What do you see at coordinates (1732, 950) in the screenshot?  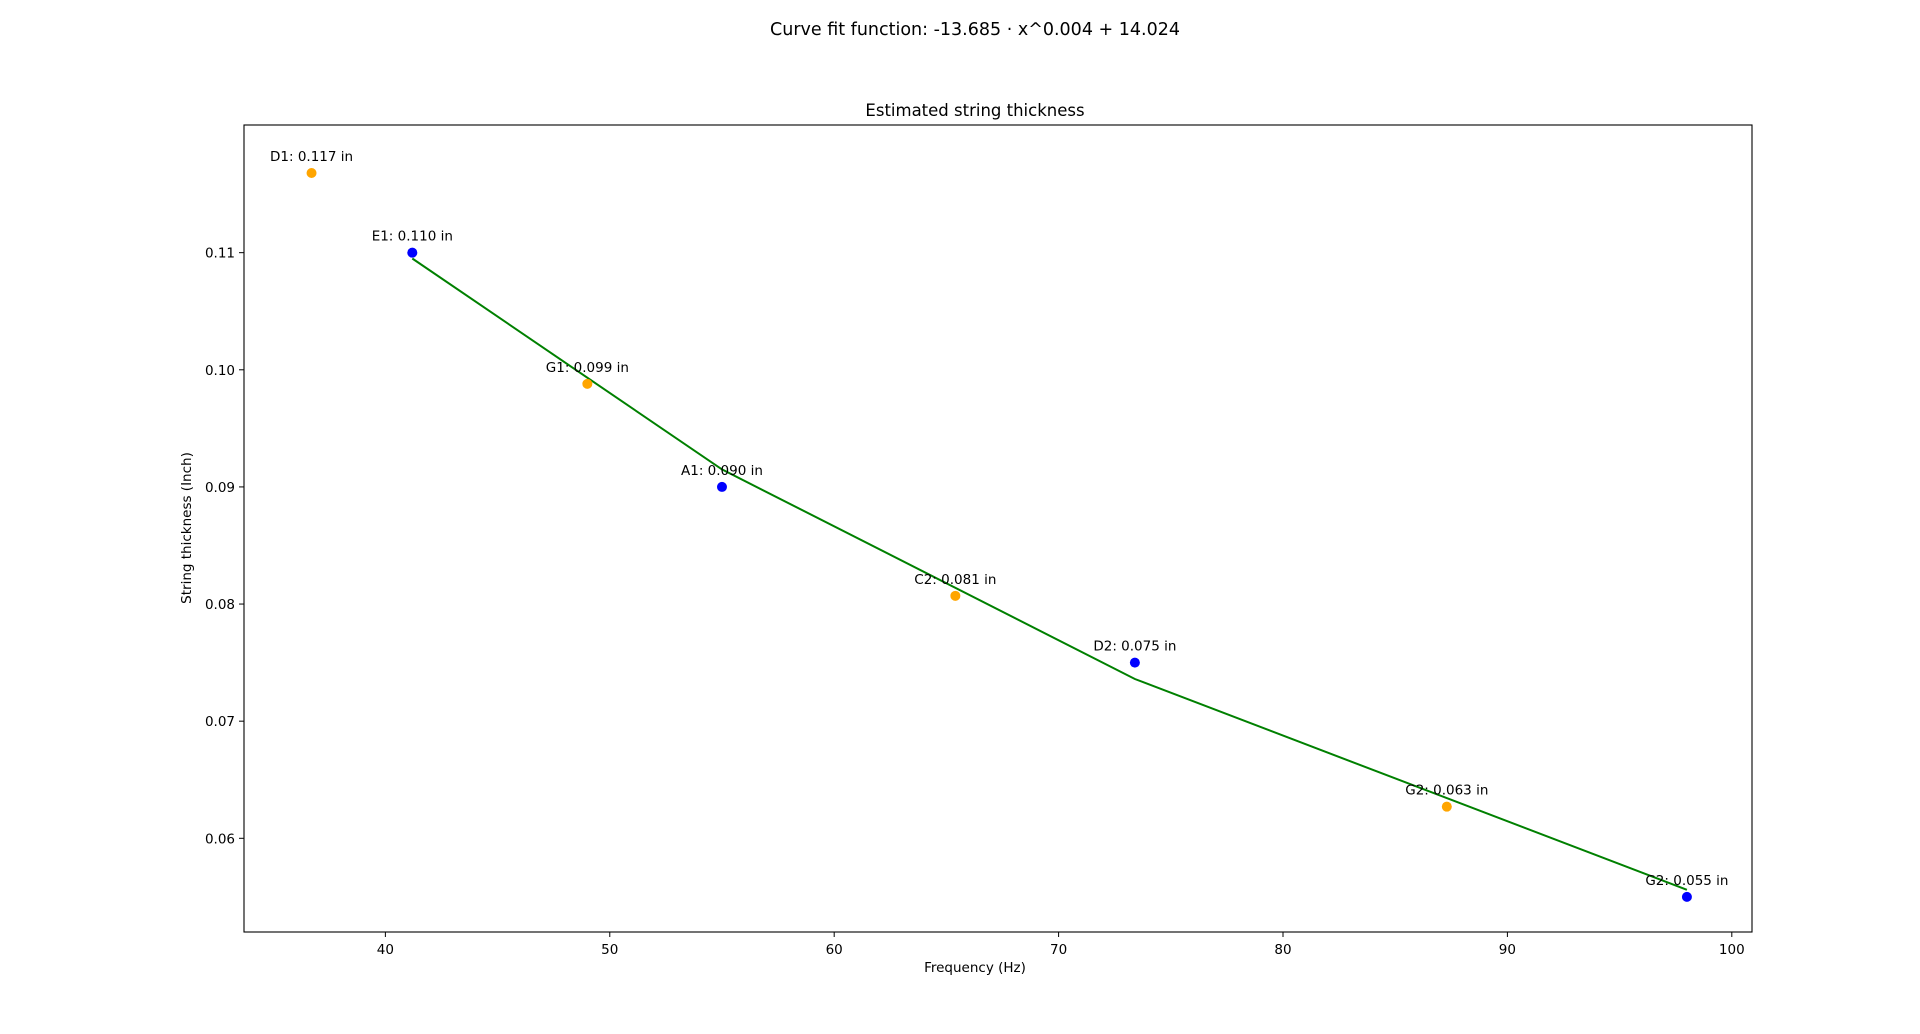 I see `x-tick-label: 100` at bounding box center [1732, 950].